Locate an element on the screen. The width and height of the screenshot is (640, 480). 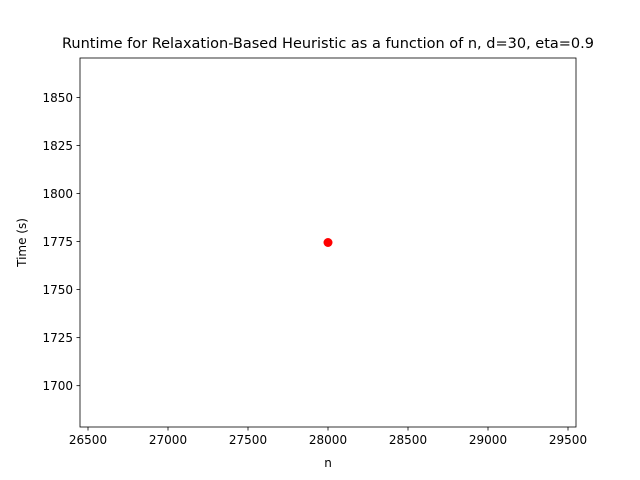
x-tick-label: 28000 is located at coordinates (328, 440).